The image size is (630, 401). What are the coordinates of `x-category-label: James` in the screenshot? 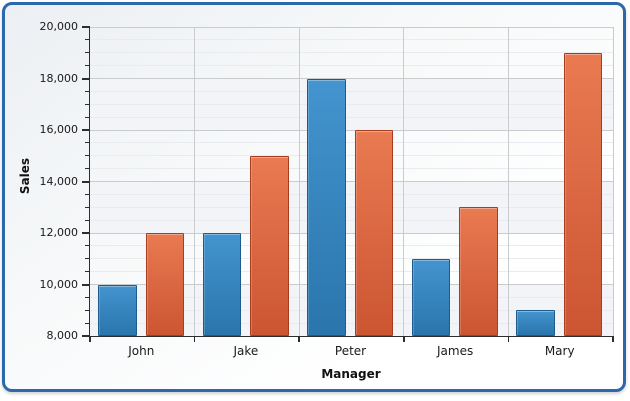 It's located at (455, 351).